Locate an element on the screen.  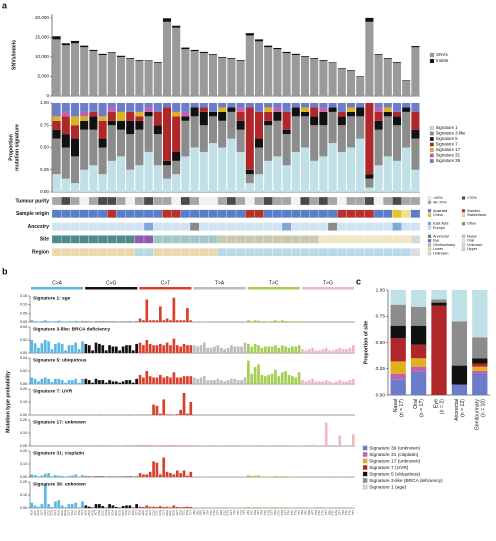
x-tick-label: TTA is located at coordinates (235, 512).